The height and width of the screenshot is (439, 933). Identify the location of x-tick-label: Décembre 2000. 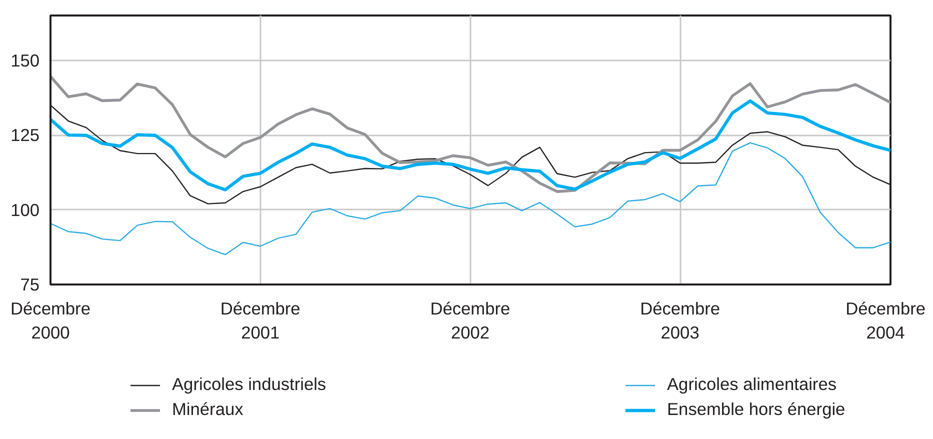
(50, 320).